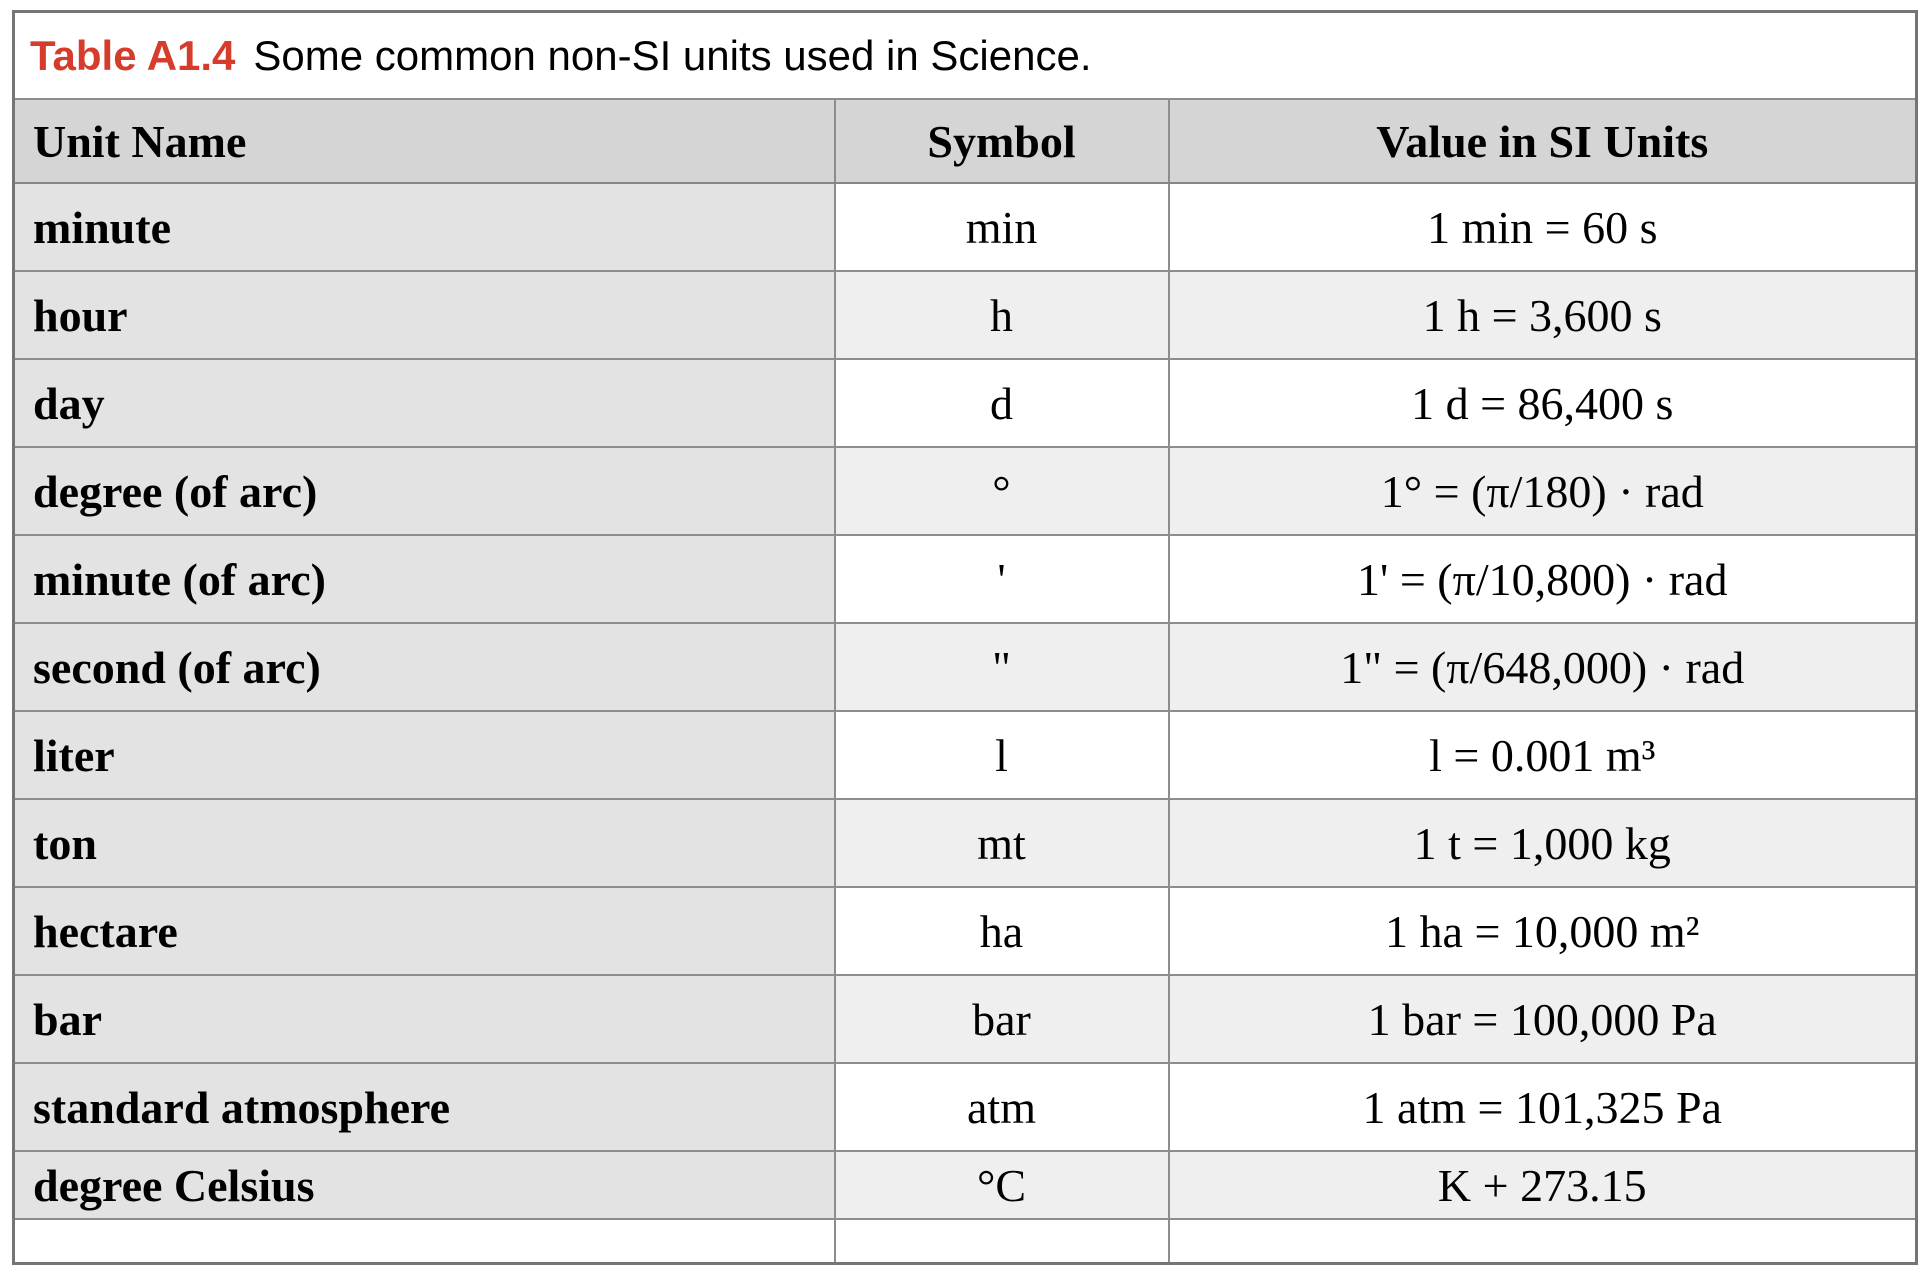 The height and width of the screenshot is (1265, 1926). Describe the element at coordinates (1542, 667) in the screenshot. I see `value-cell: 1" = (π/648,000) · rad` at that location.